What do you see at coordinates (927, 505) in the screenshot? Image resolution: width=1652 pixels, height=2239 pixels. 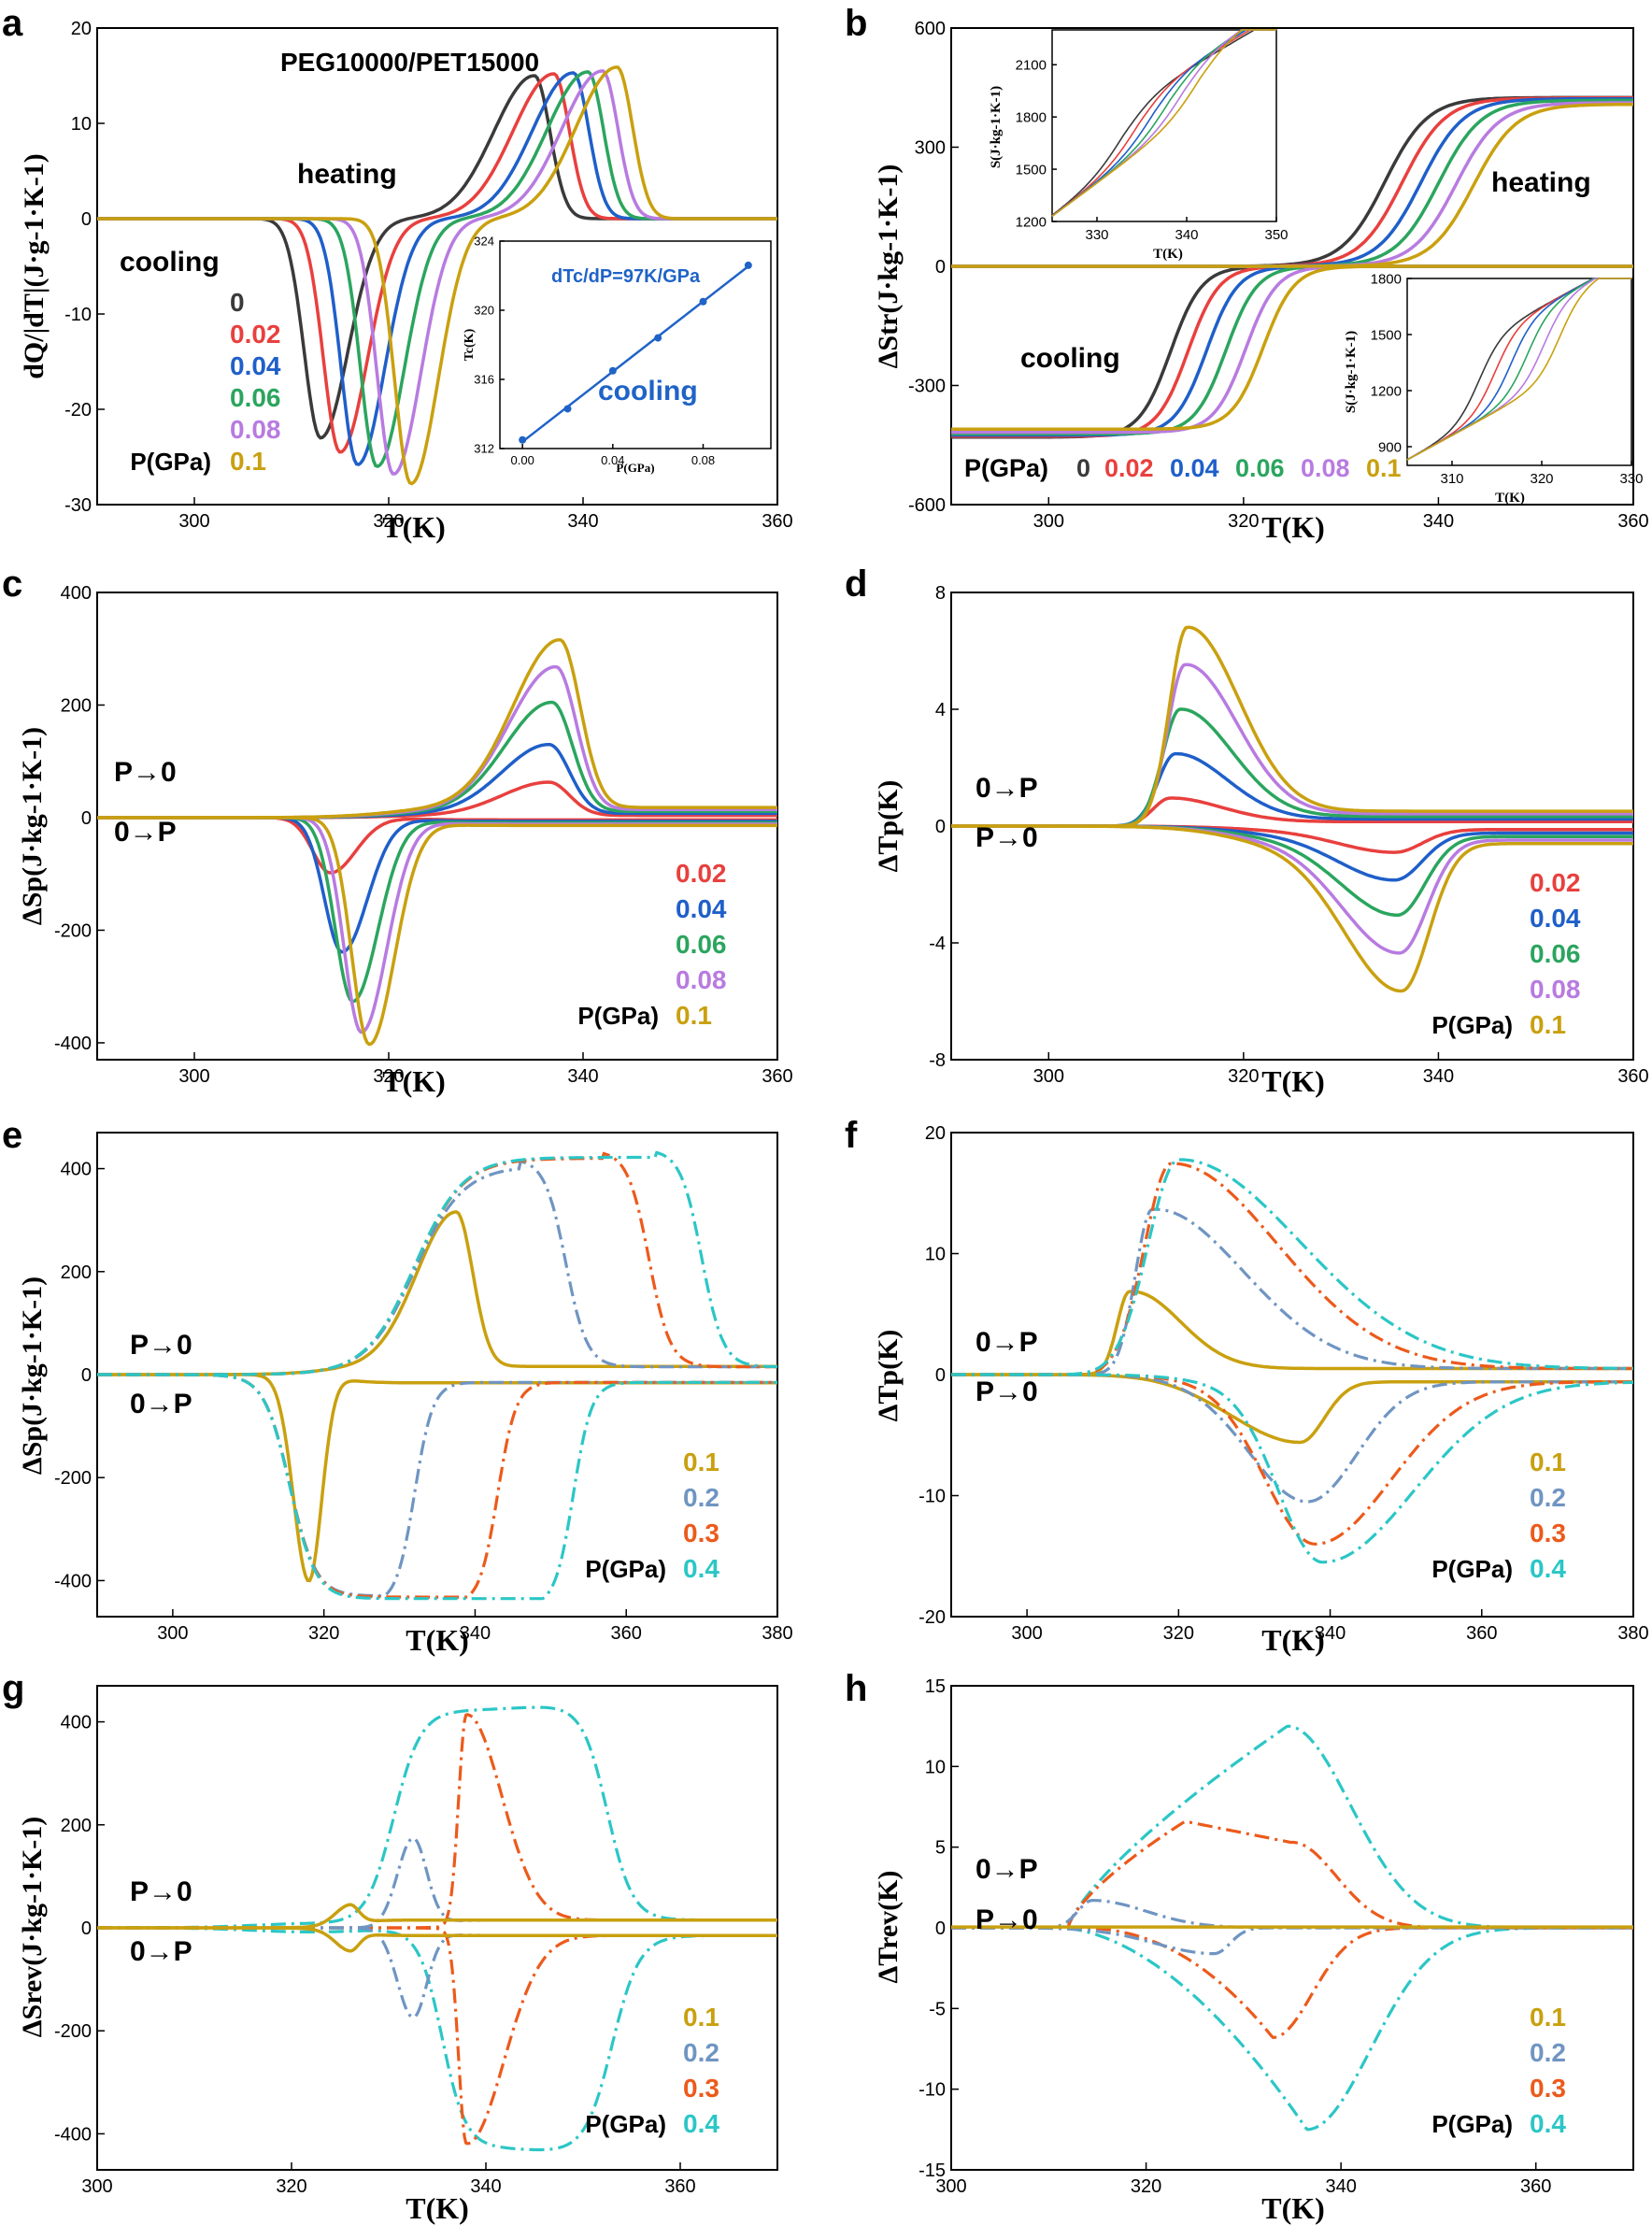 I see `y-tick-label: -600` at bounding box center [927, 505].